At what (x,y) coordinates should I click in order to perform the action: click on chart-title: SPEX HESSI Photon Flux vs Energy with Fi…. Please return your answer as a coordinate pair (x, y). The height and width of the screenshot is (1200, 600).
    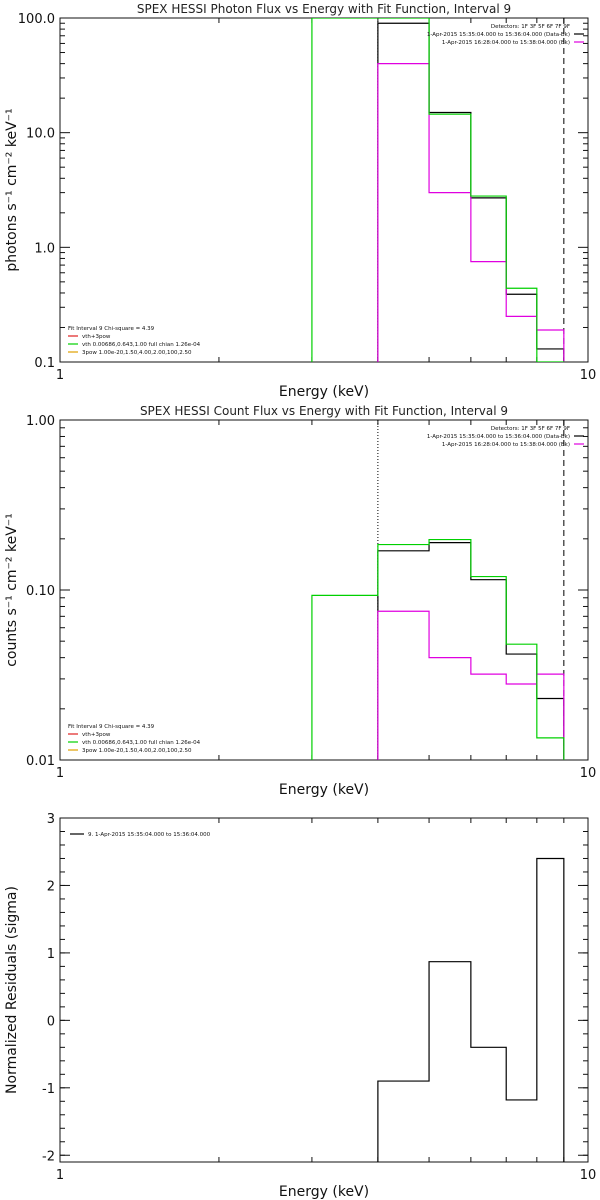
    Looking at the image, I should click on (324, 9).